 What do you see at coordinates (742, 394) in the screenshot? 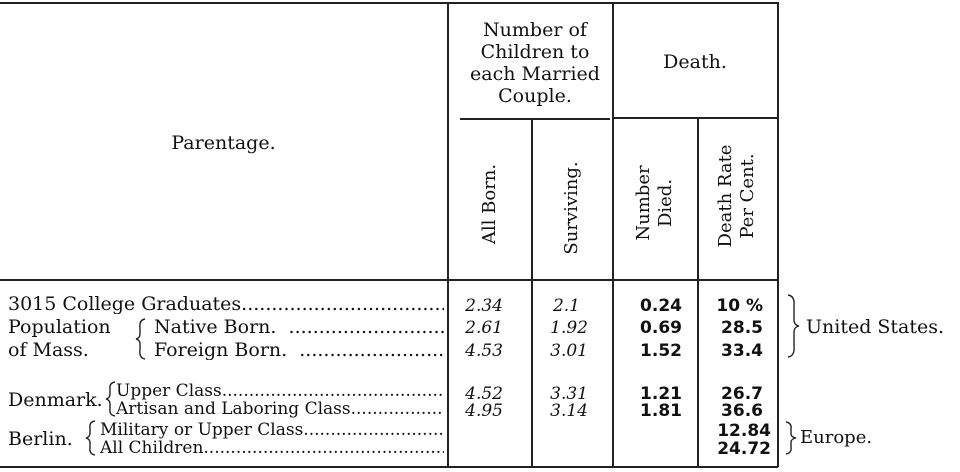
I see `upper-rate: 26.7` at bounding box center [742, 394].